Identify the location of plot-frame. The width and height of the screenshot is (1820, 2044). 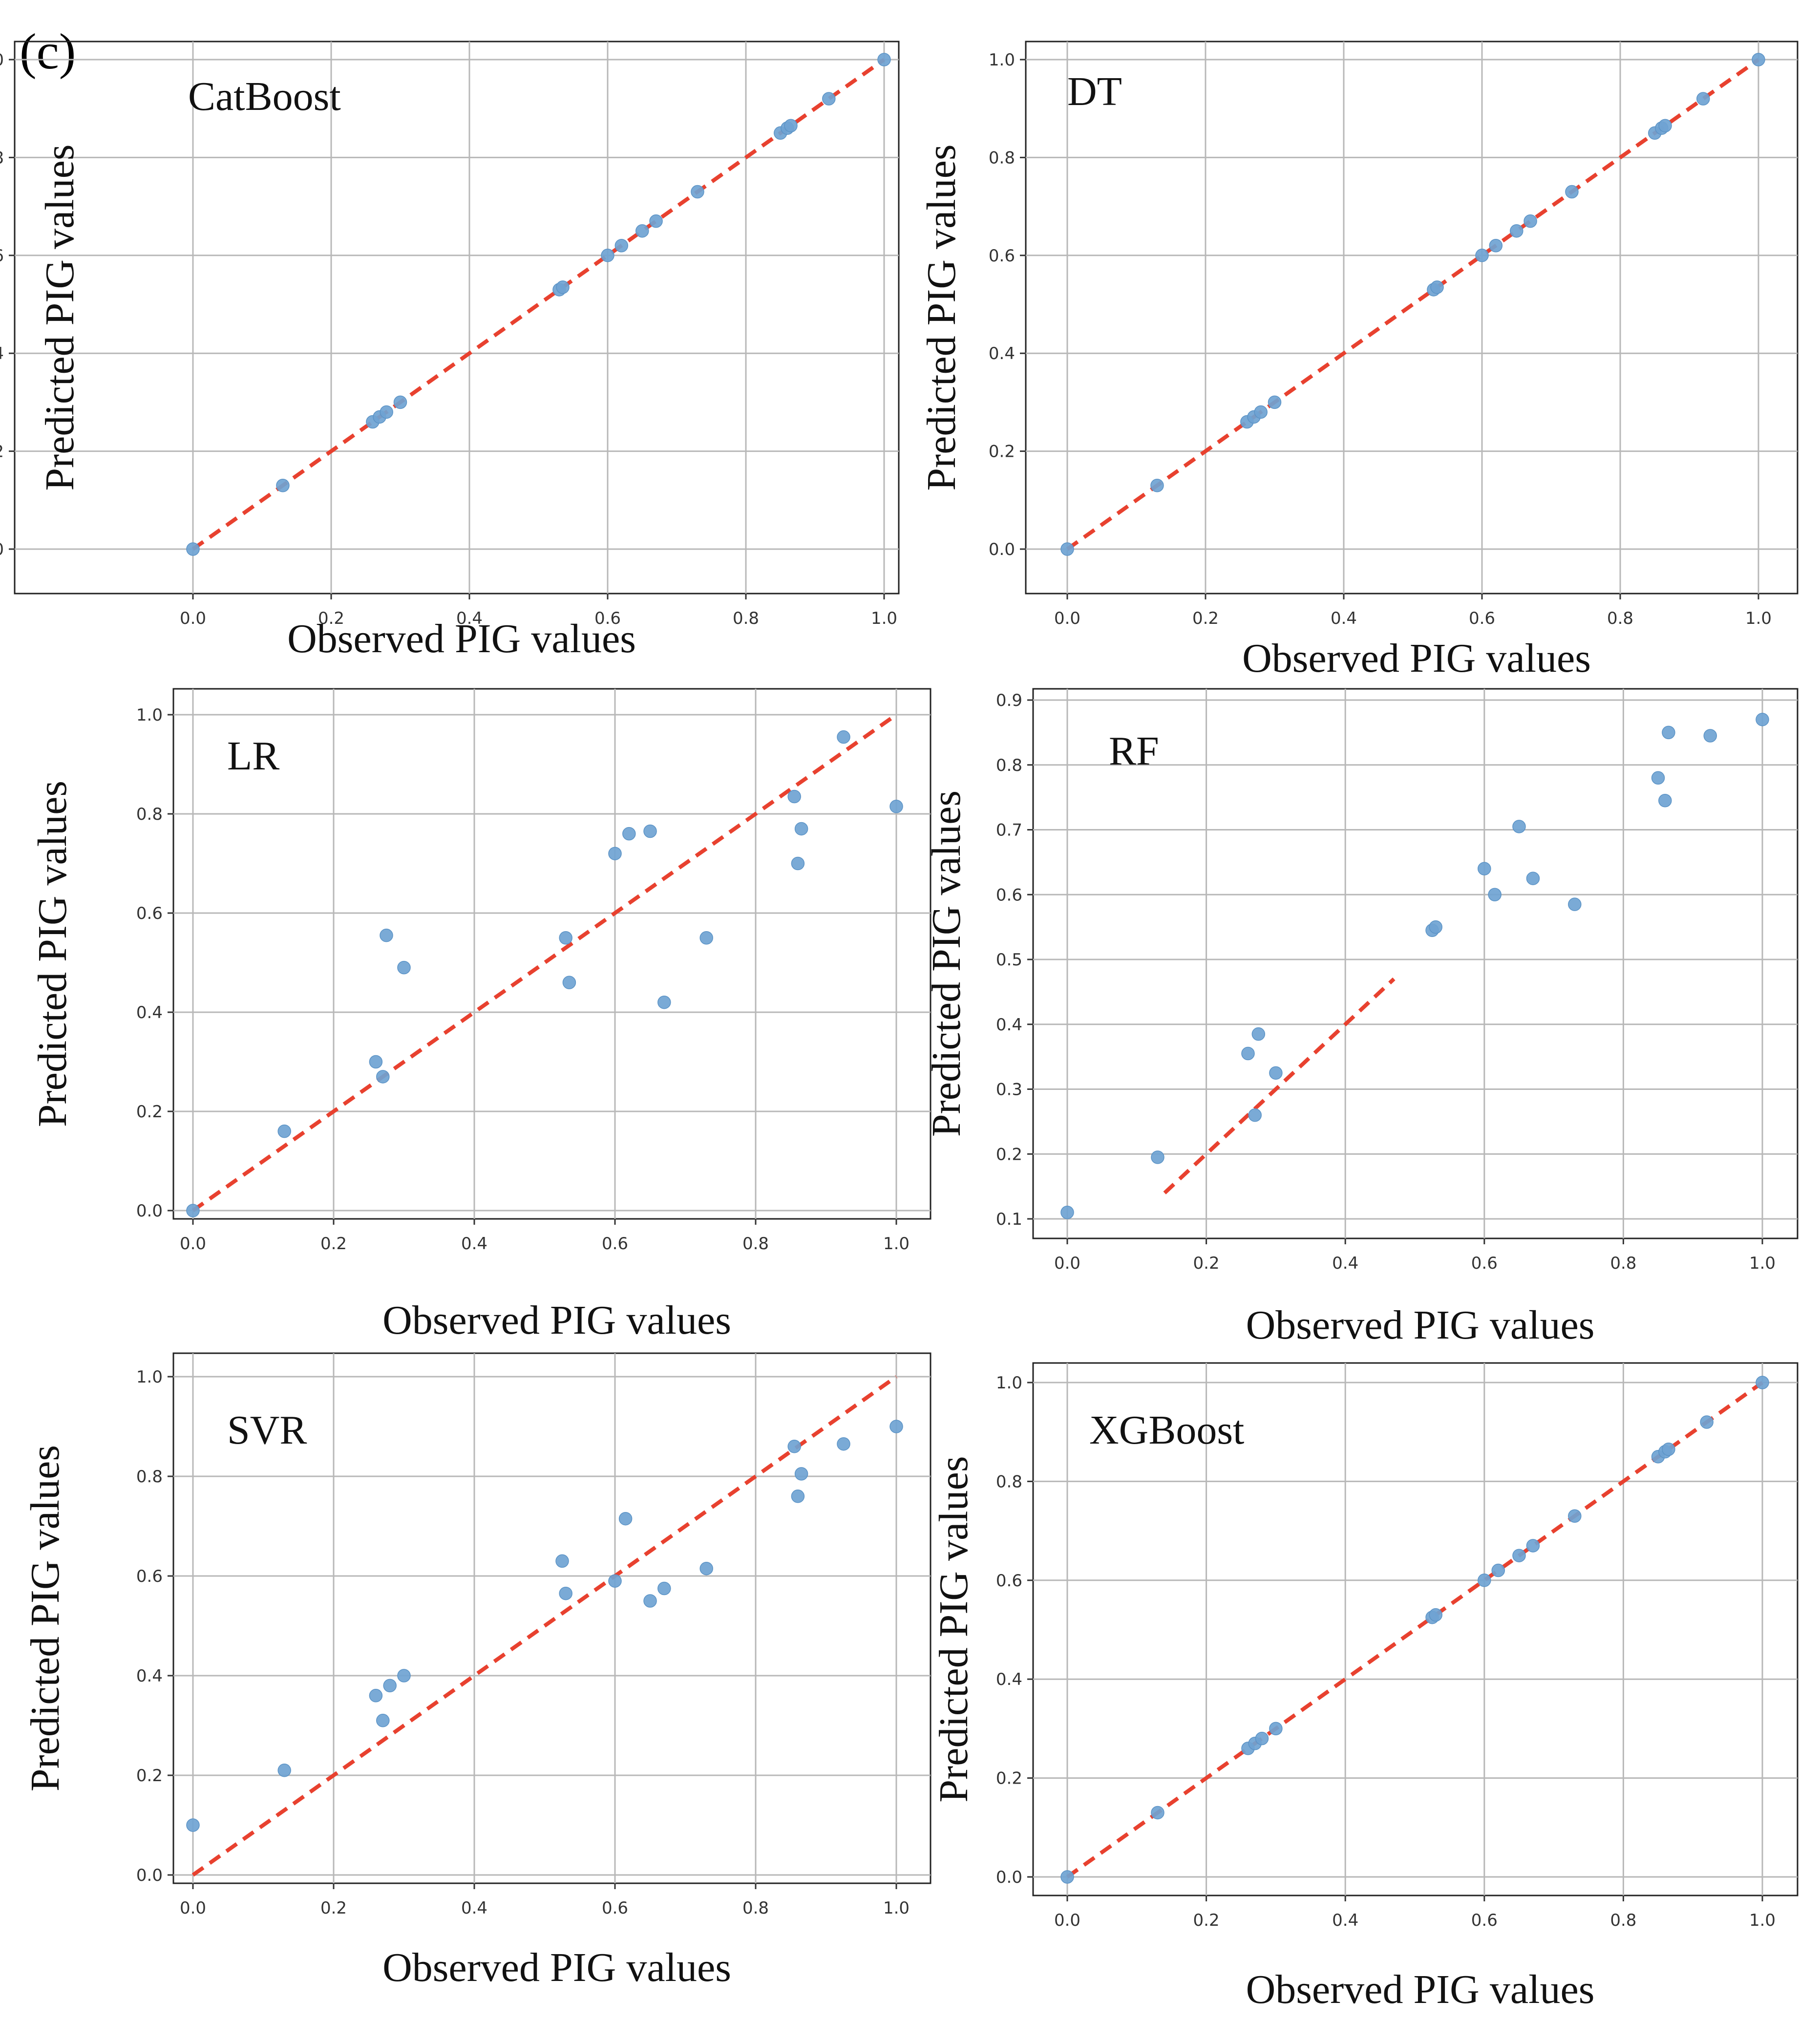
(1412, 318).